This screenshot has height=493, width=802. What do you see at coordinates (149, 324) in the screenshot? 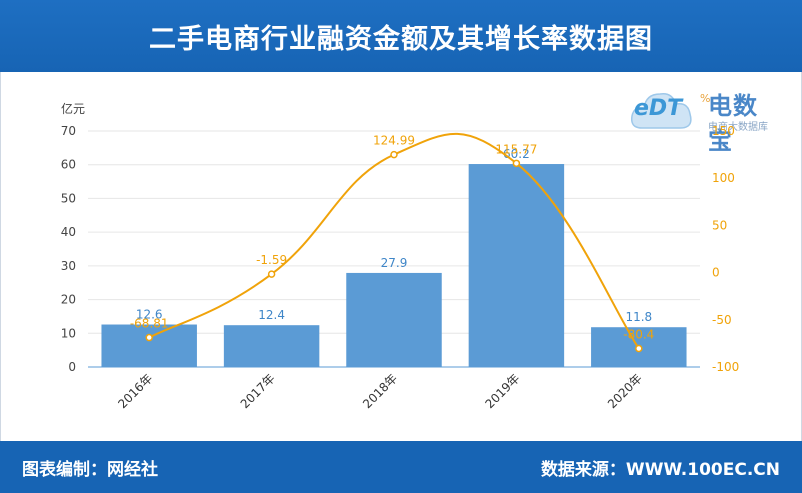
I see `line-value-label: -68.81` at bounding box center [149, 324].